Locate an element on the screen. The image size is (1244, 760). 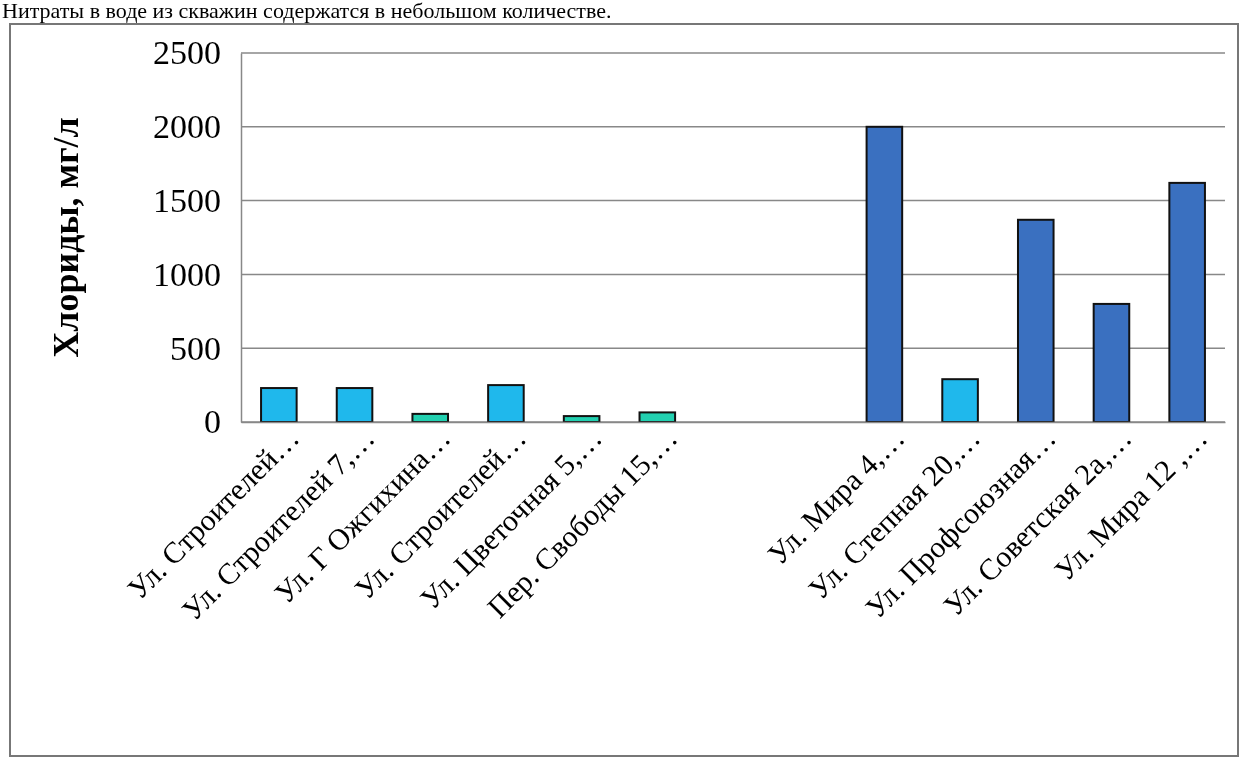
y-tick-label: 2000 is located at coordinates (187, 127).